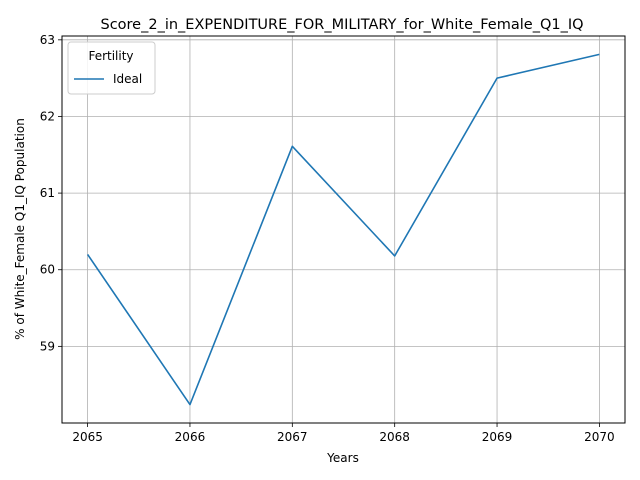  I want to click on y-axis-label: % of White_Female Q1_IQ Population, so click(20, 229).